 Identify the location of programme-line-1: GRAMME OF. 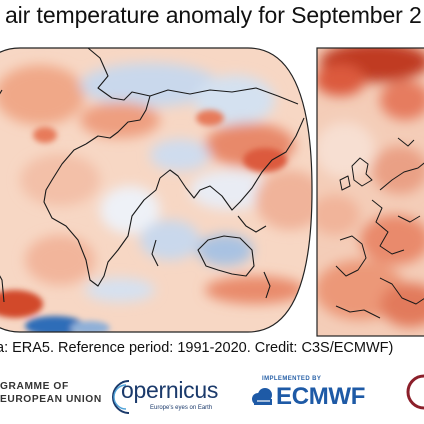
(34, 386).